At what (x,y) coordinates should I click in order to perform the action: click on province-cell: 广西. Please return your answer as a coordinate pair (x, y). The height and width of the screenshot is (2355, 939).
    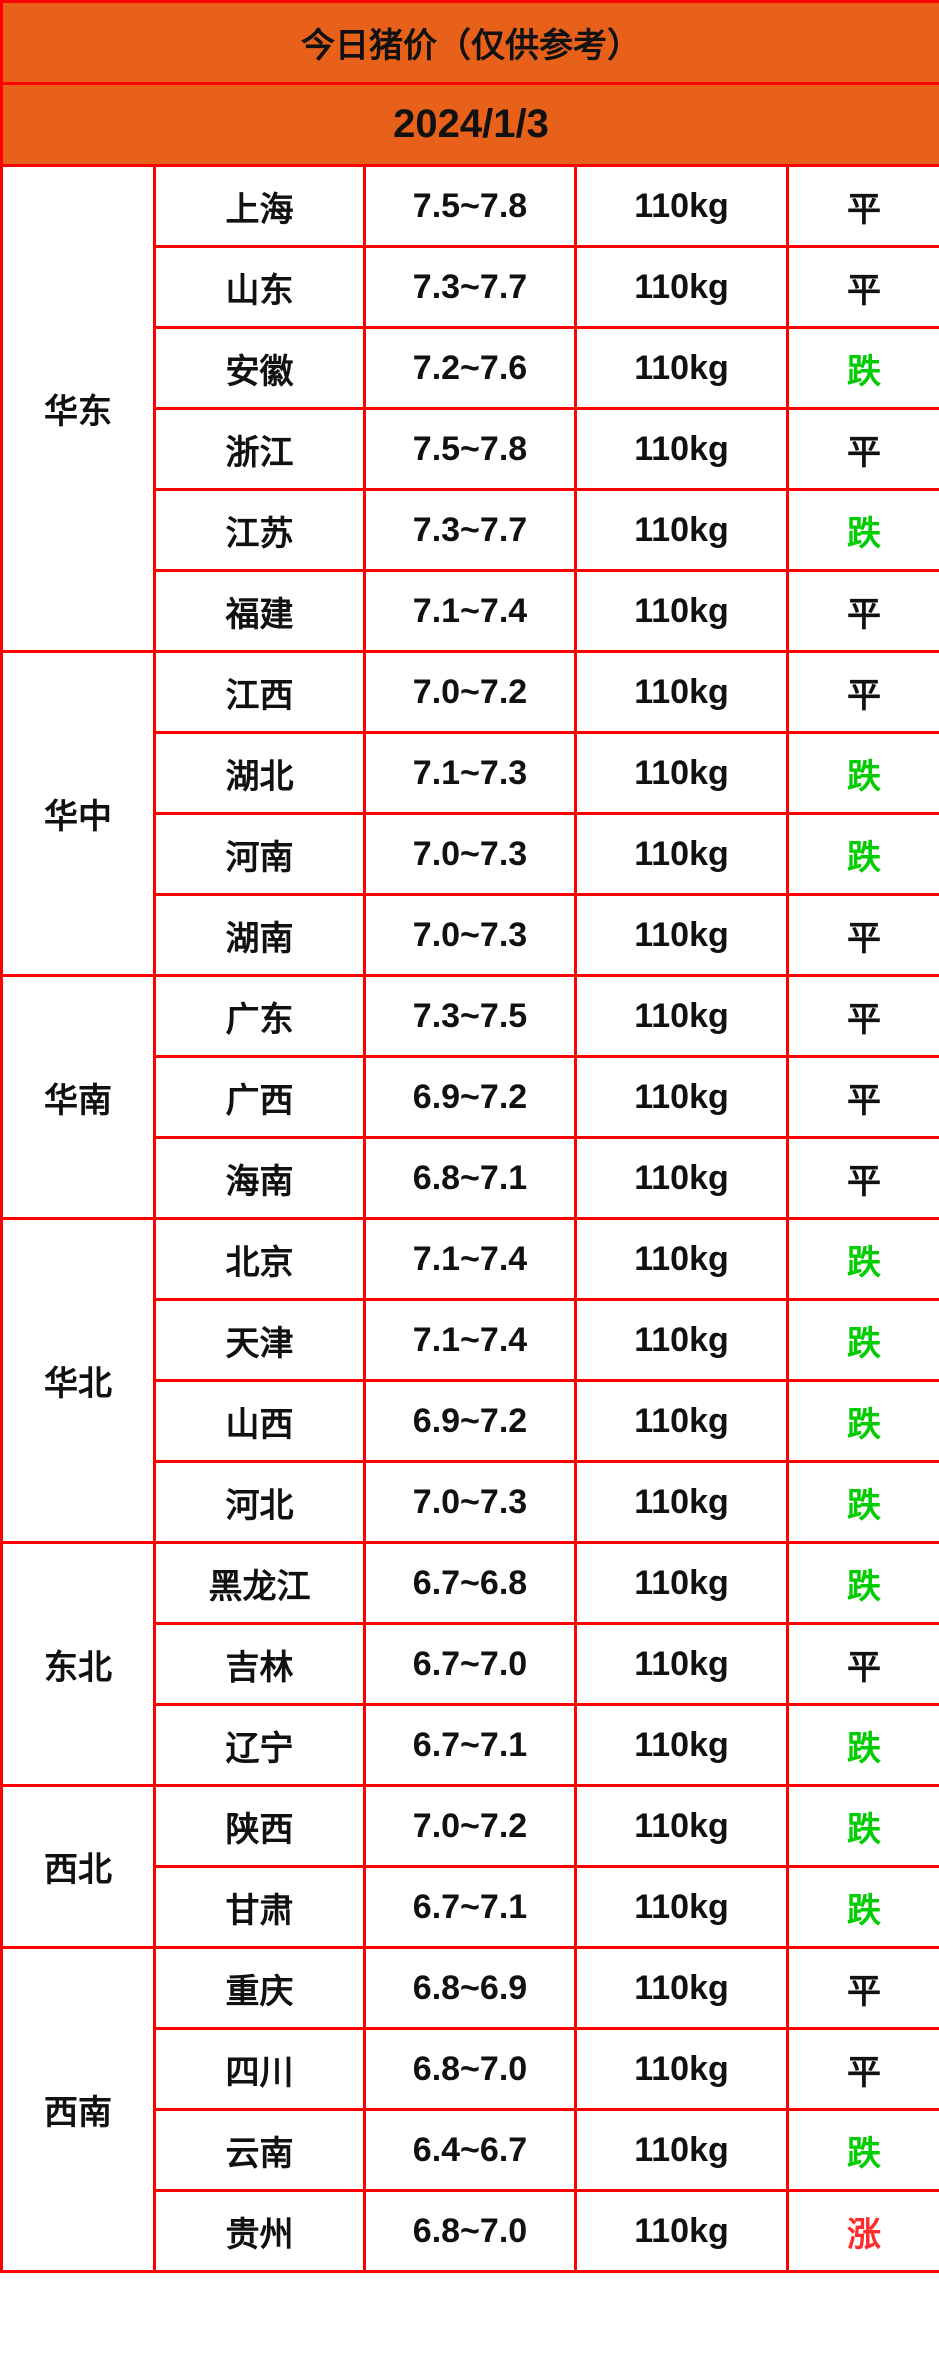
    Looking at the image, I should click on (259, 1097).